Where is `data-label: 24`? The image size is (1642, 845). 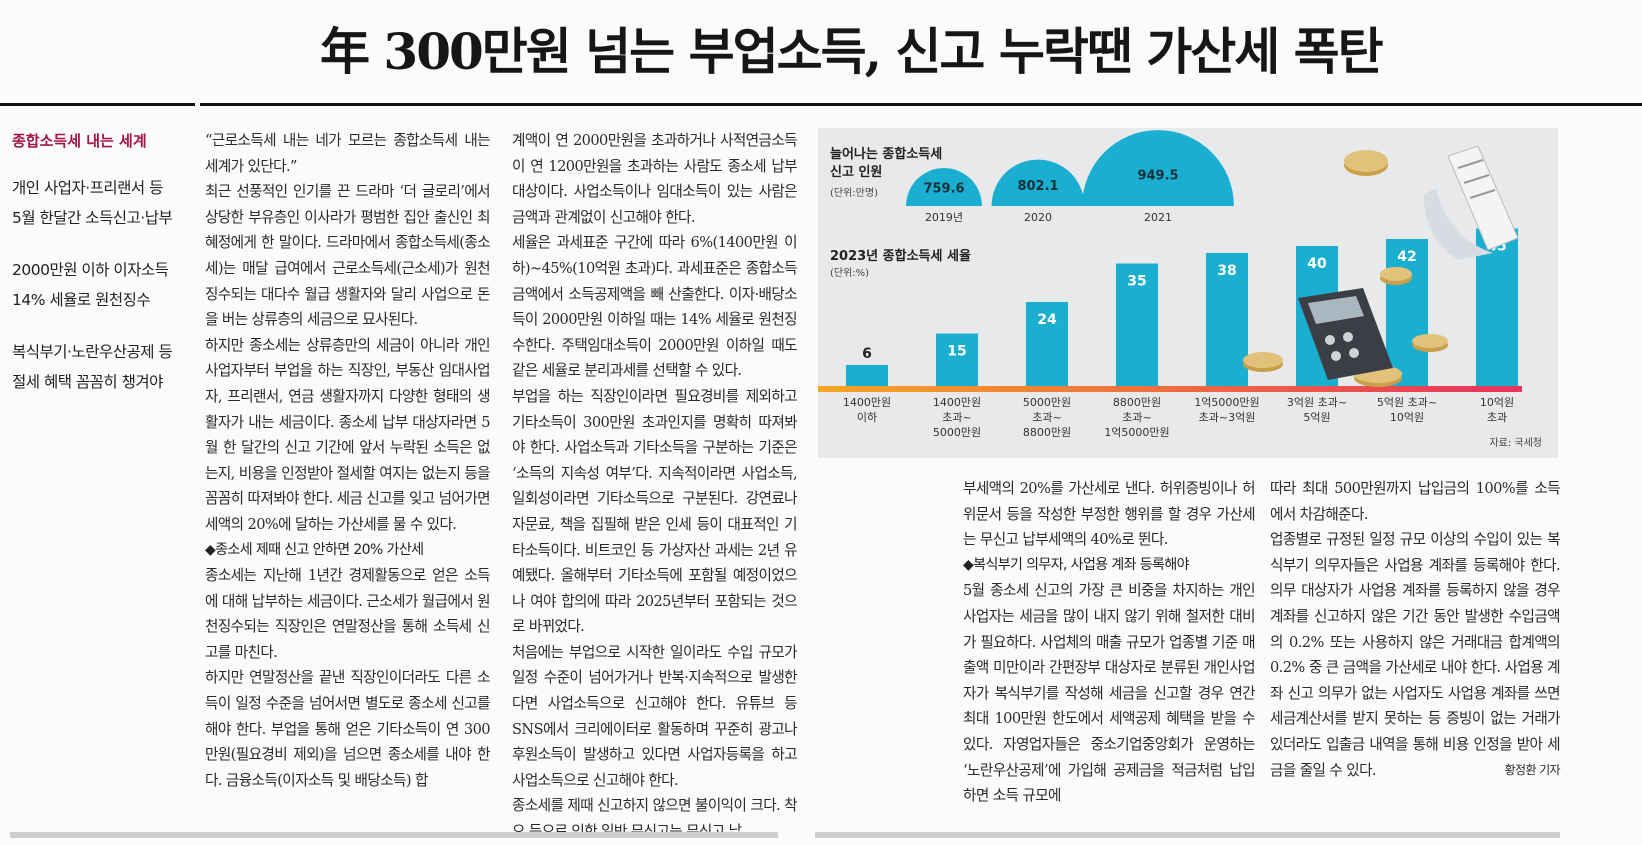 data-label: 24 is located at coordinates (1047, 320).